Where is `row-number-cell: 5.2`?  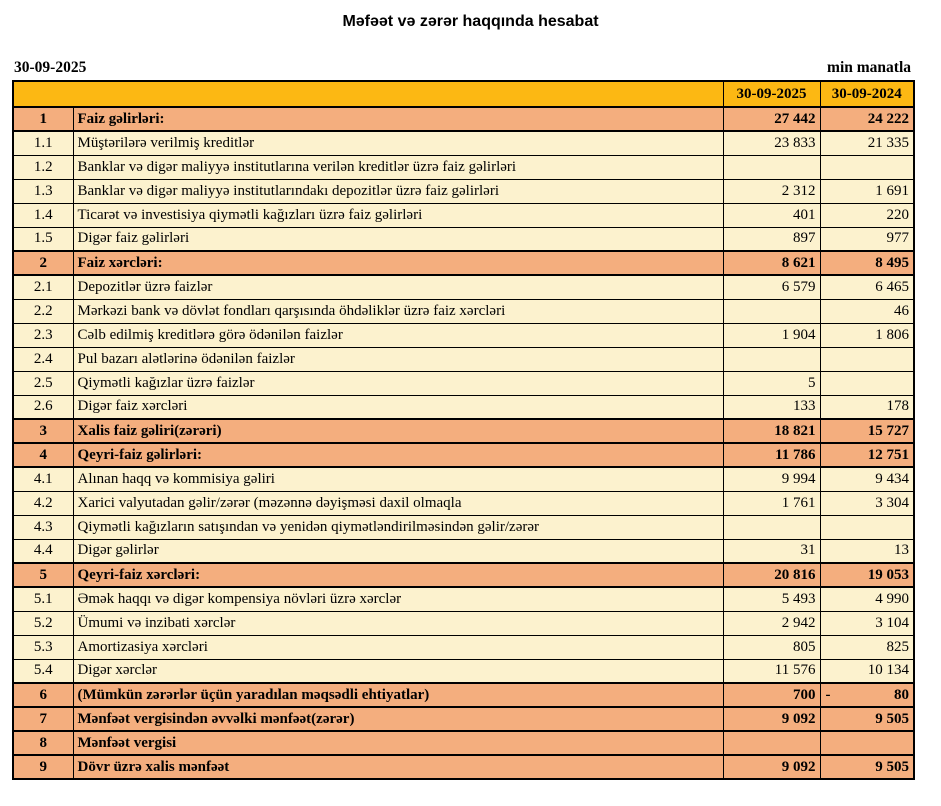
row-number-cell: 5.2 is located at coordinates (43, 623).